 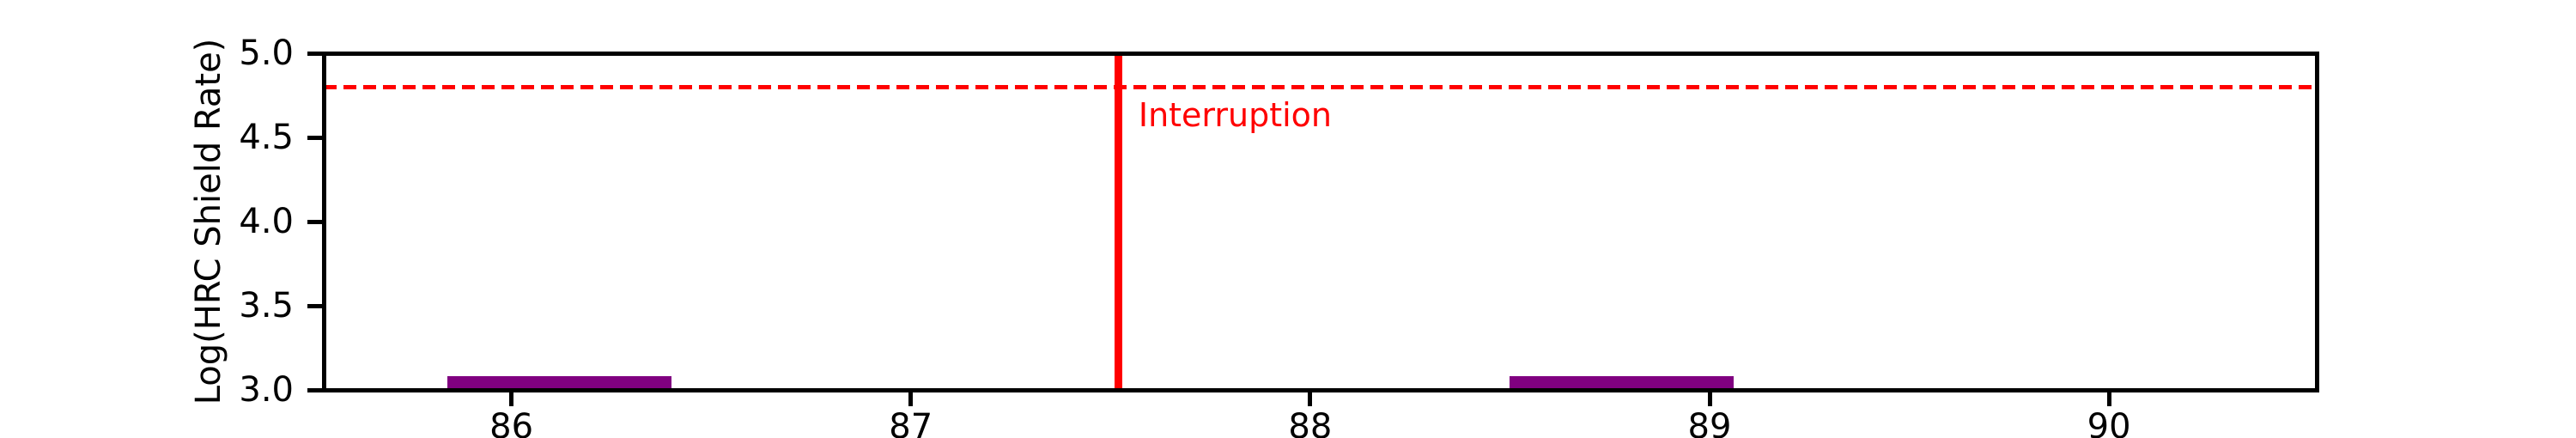 What do you see at coordinates (1310, 422) in the screenshot?
I see `x-tick-label-88: 88` at bounding box center [1310, 422].